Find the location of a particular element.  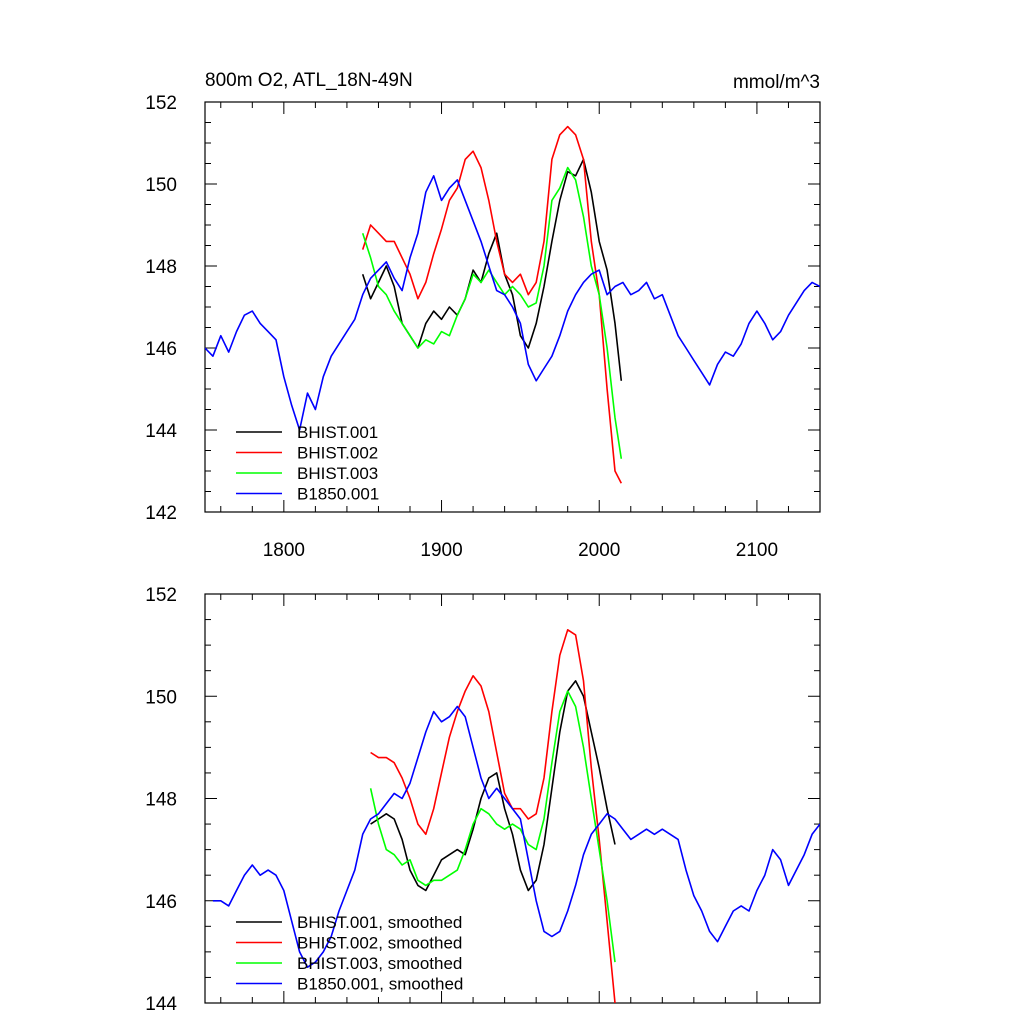

x-tick-label: 1900 is located at coordinates (441, 550).